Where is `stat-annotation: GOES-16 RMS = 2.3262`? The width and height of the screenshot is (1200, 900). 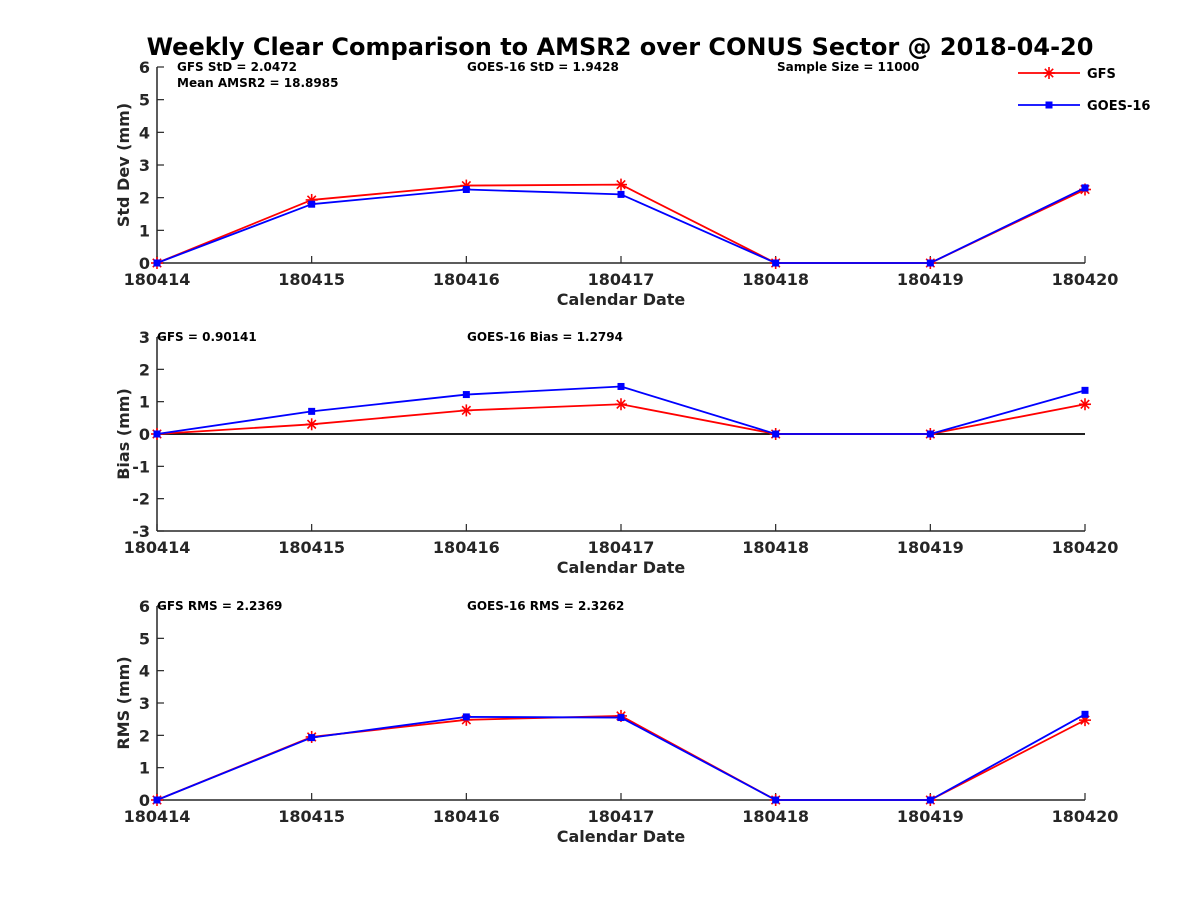
stat-annotation: GOES-16 RMS = 2.3262 is located at coordinates (545, 606).